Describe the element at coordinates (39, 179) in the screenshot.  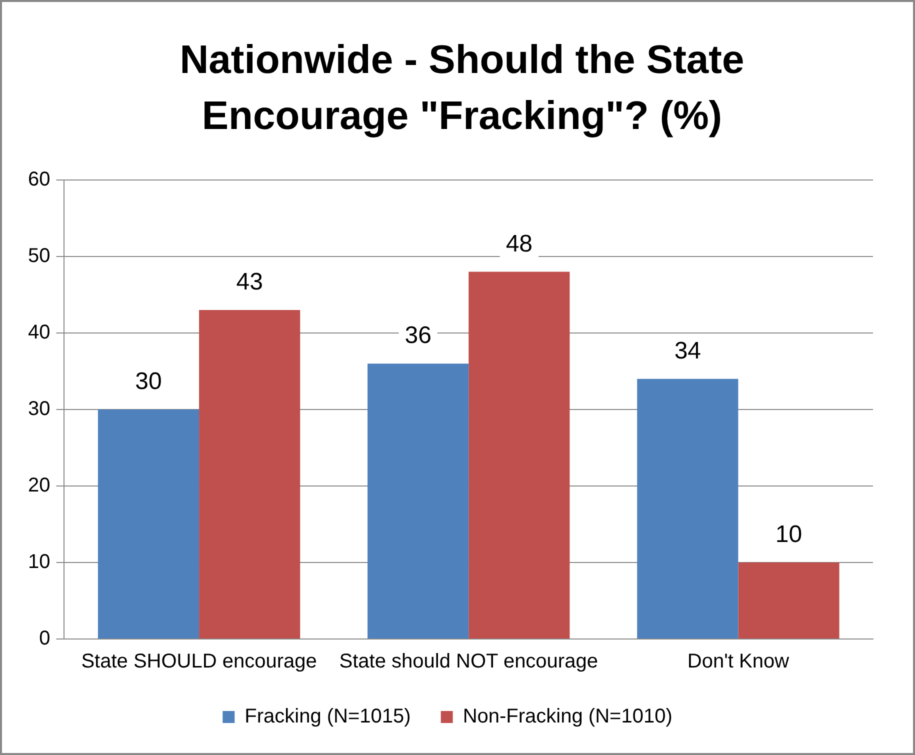
I see `y-tick-label: 60` at that location.